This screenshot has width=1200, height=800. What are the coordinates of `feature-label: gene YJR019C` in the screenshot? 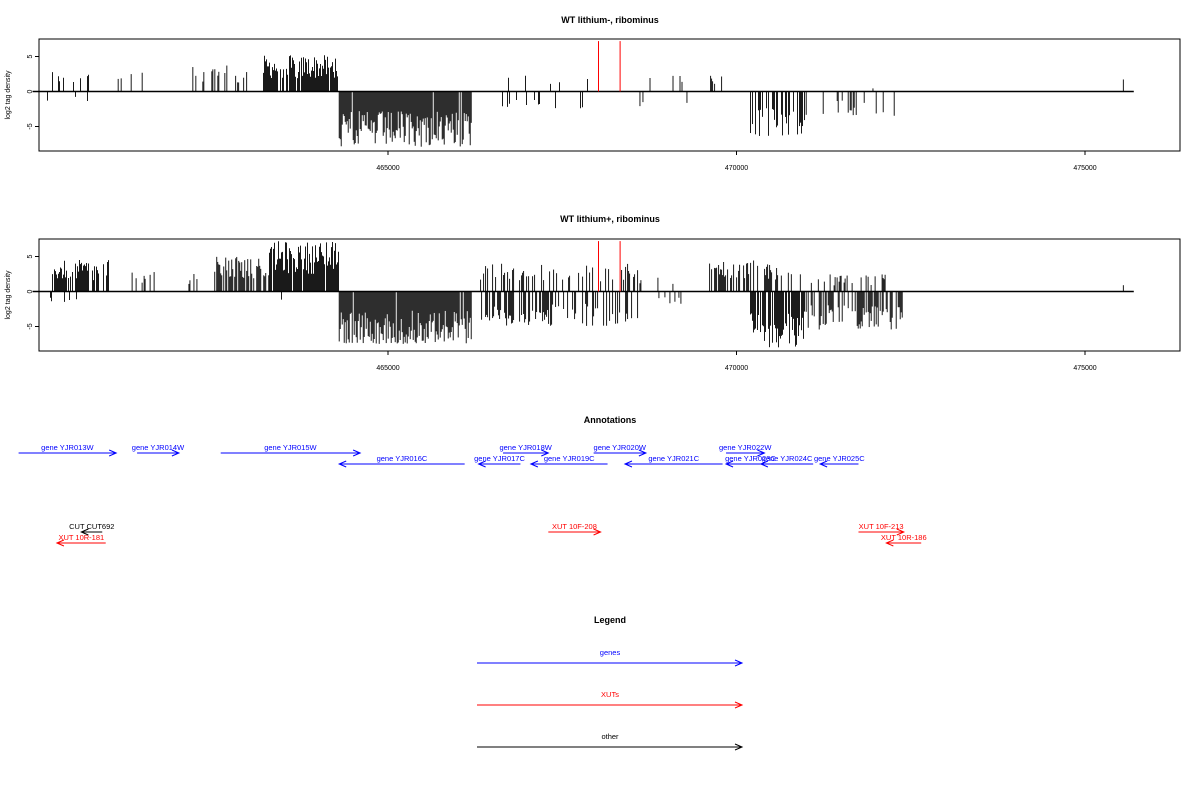 It's located at (569, 458).